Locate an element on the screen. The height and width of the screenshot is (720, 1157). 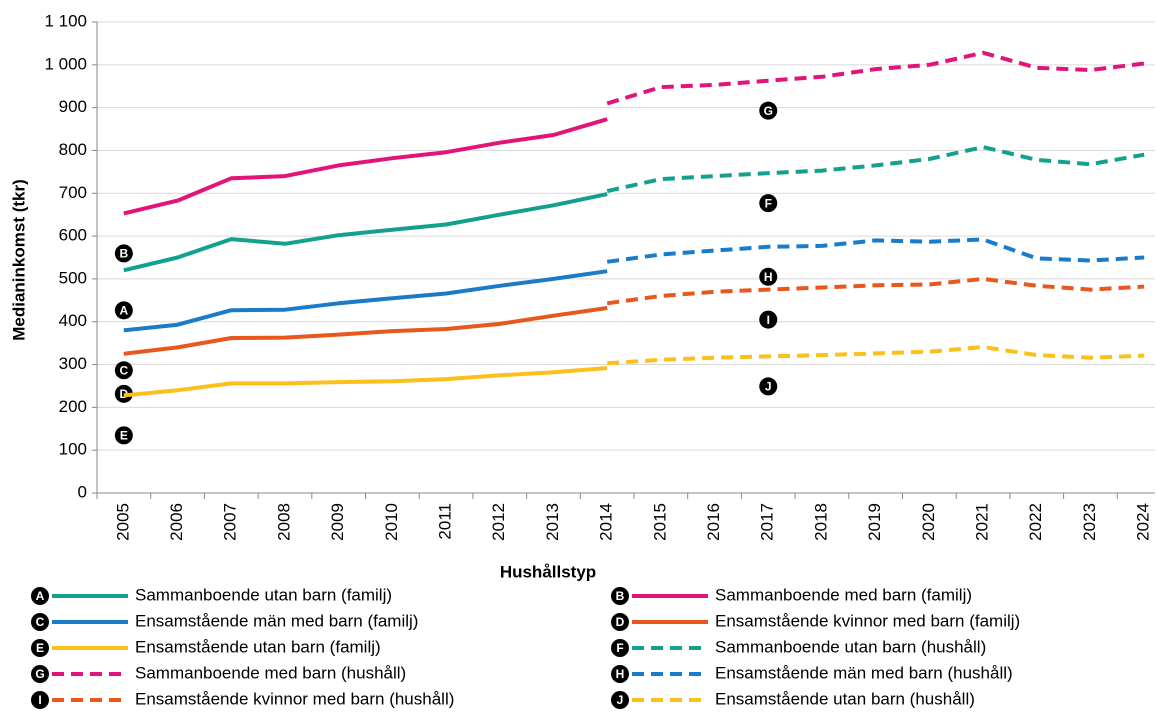
x-tick-label: 2011 is located at coordinates (445, 521).